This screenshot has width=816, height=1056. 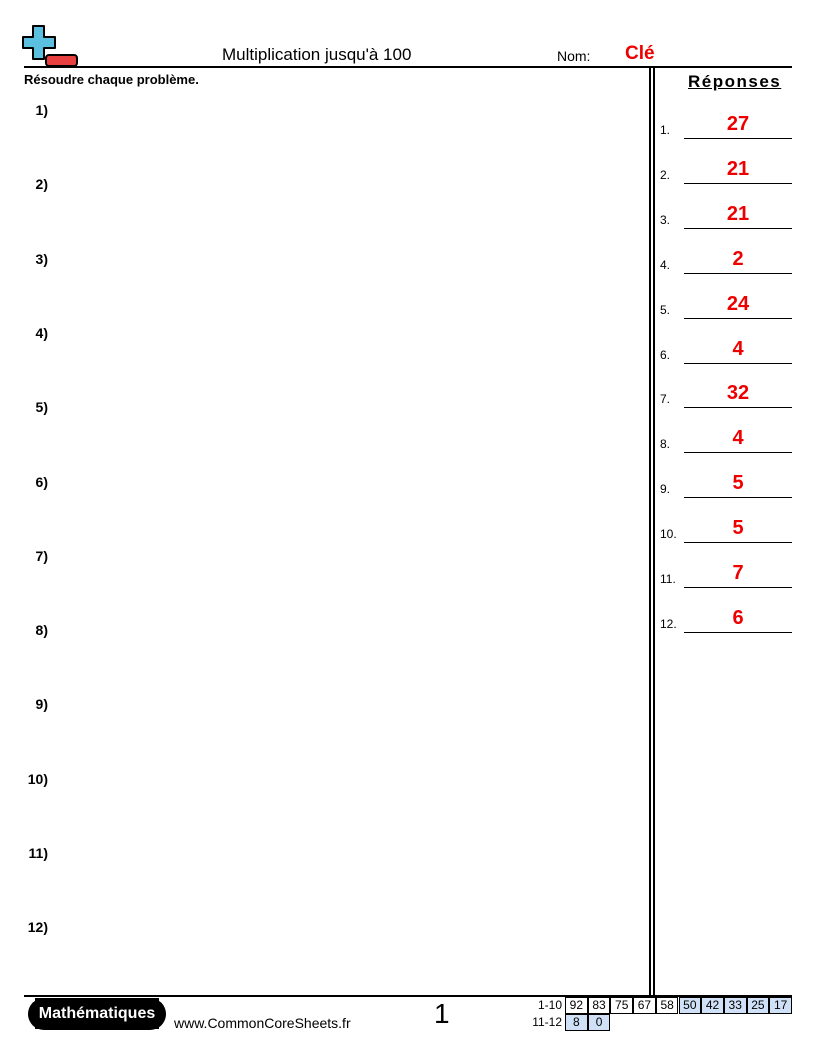 I want to click on subject-badge: Mathématiques, so click(x=97, y=1014).